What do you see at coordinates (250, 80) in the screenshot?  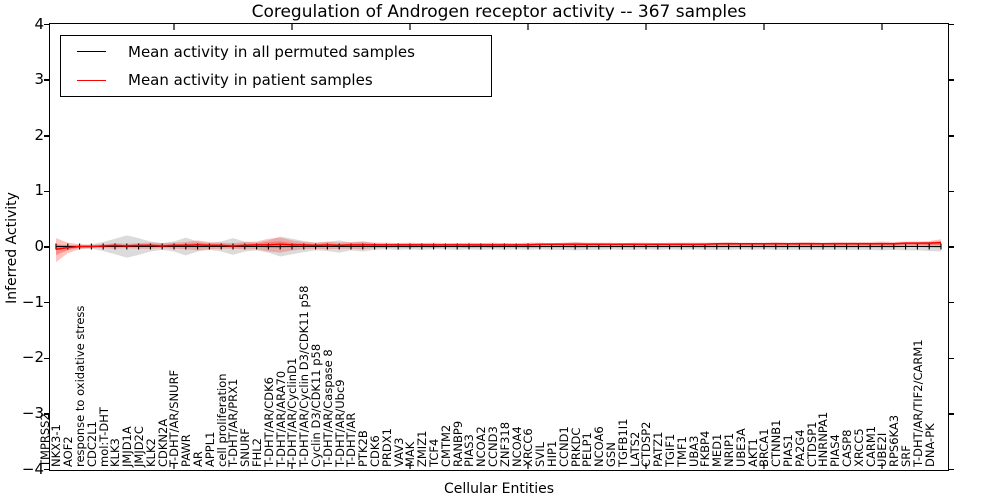 I see `legend-label-patient: Mean activity in patient samples` at bounding box center [250, 80].